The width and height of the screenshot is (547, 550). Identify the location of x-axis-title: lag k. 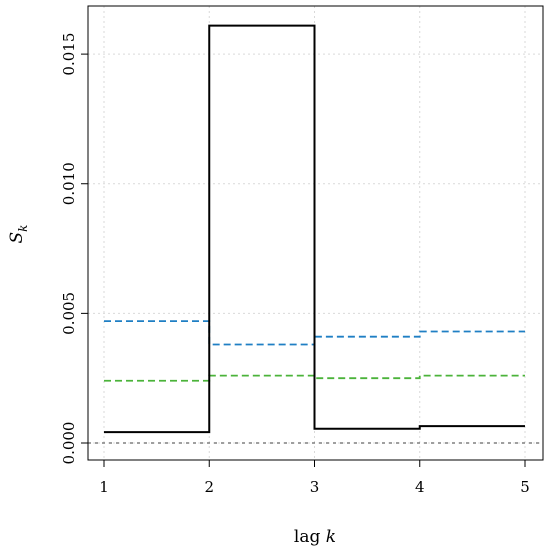
(315, 537).